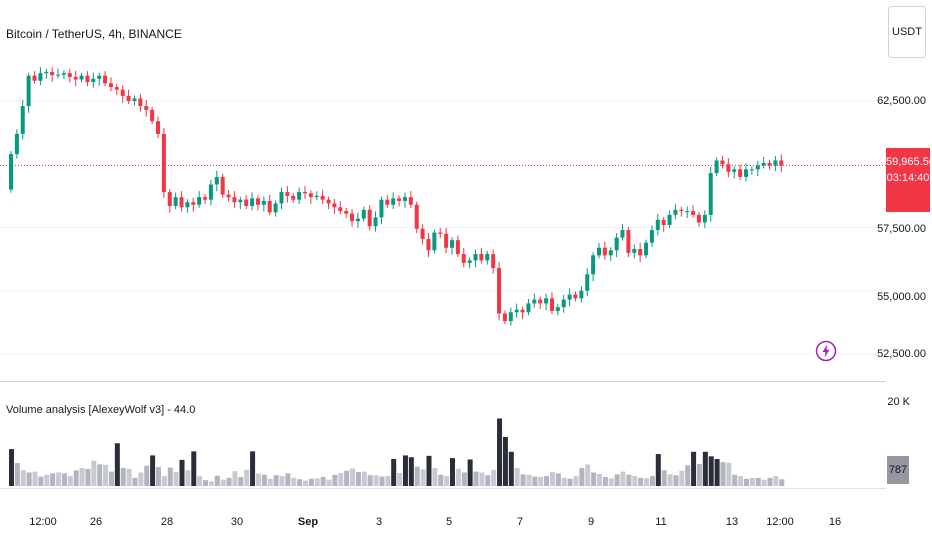 Image resolution: width=932 pixels, height=550 pixels. I want to click on currency-button: USDT, so click(907, 32).